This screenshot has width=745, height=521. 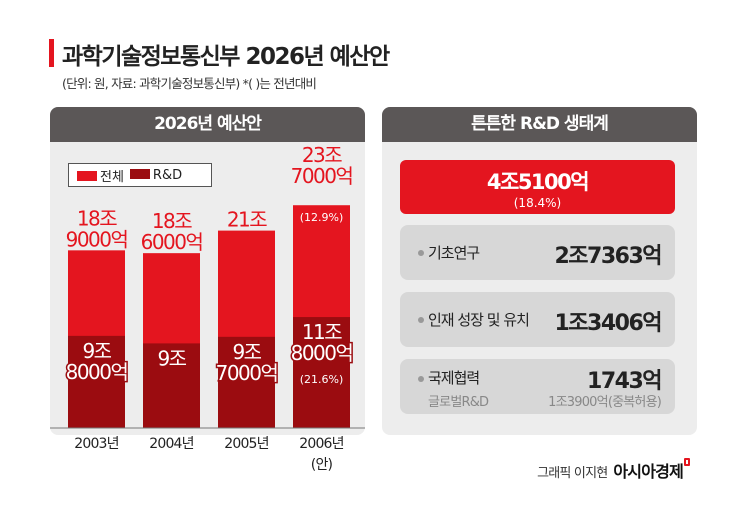 I want to click on rnd-item: 기초연구 2조7363억, so click(x=537, y=252).